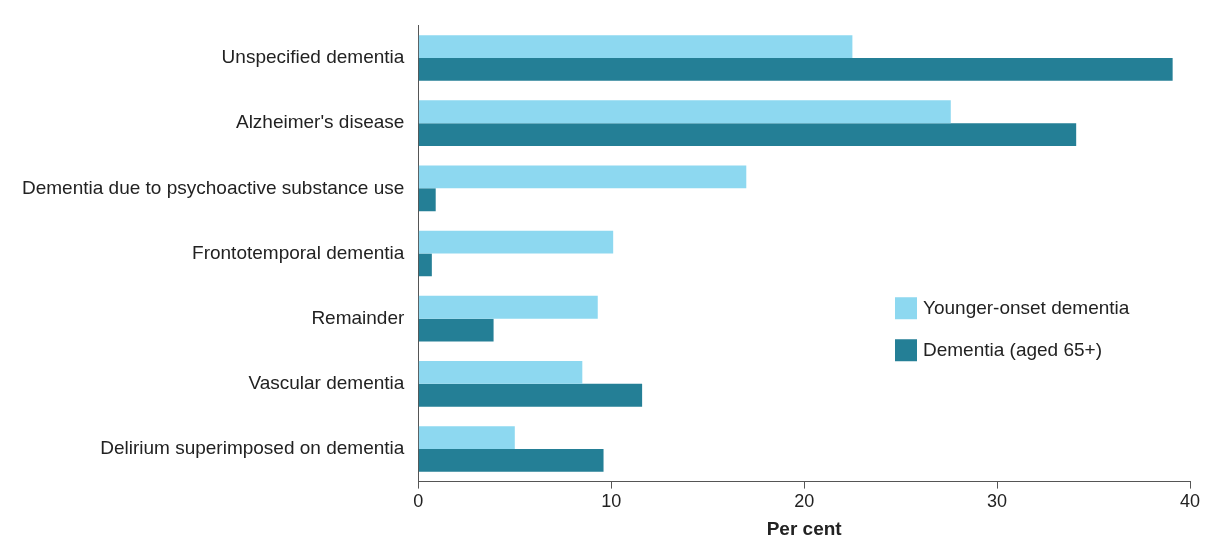 Image resolution: width=1208 pixels, height=547 pixels. I want to click on x-tick-label: 10, so click(611, 501).